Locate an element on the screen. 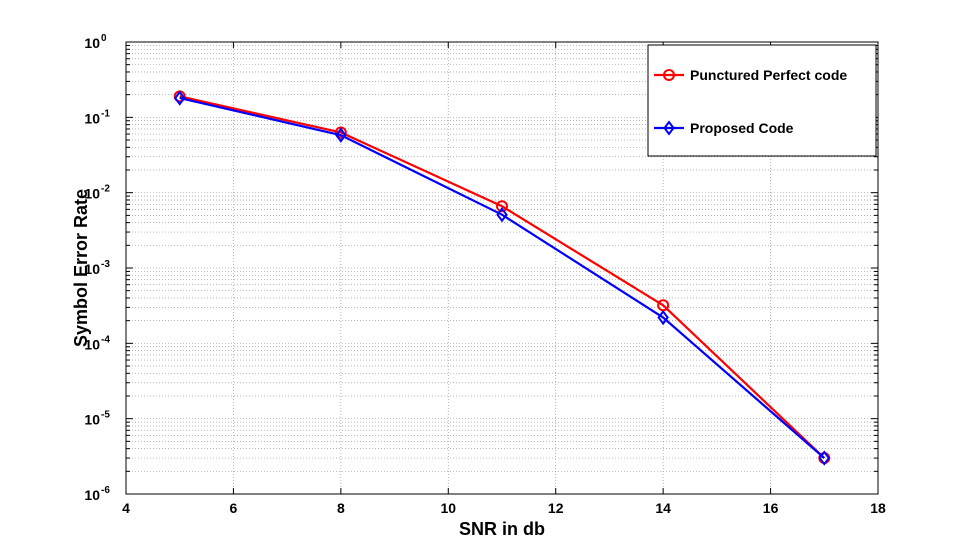 The width and height of the screenshot is (969, 554). x-tick-label: 10 is located at coordinates (448, 508).